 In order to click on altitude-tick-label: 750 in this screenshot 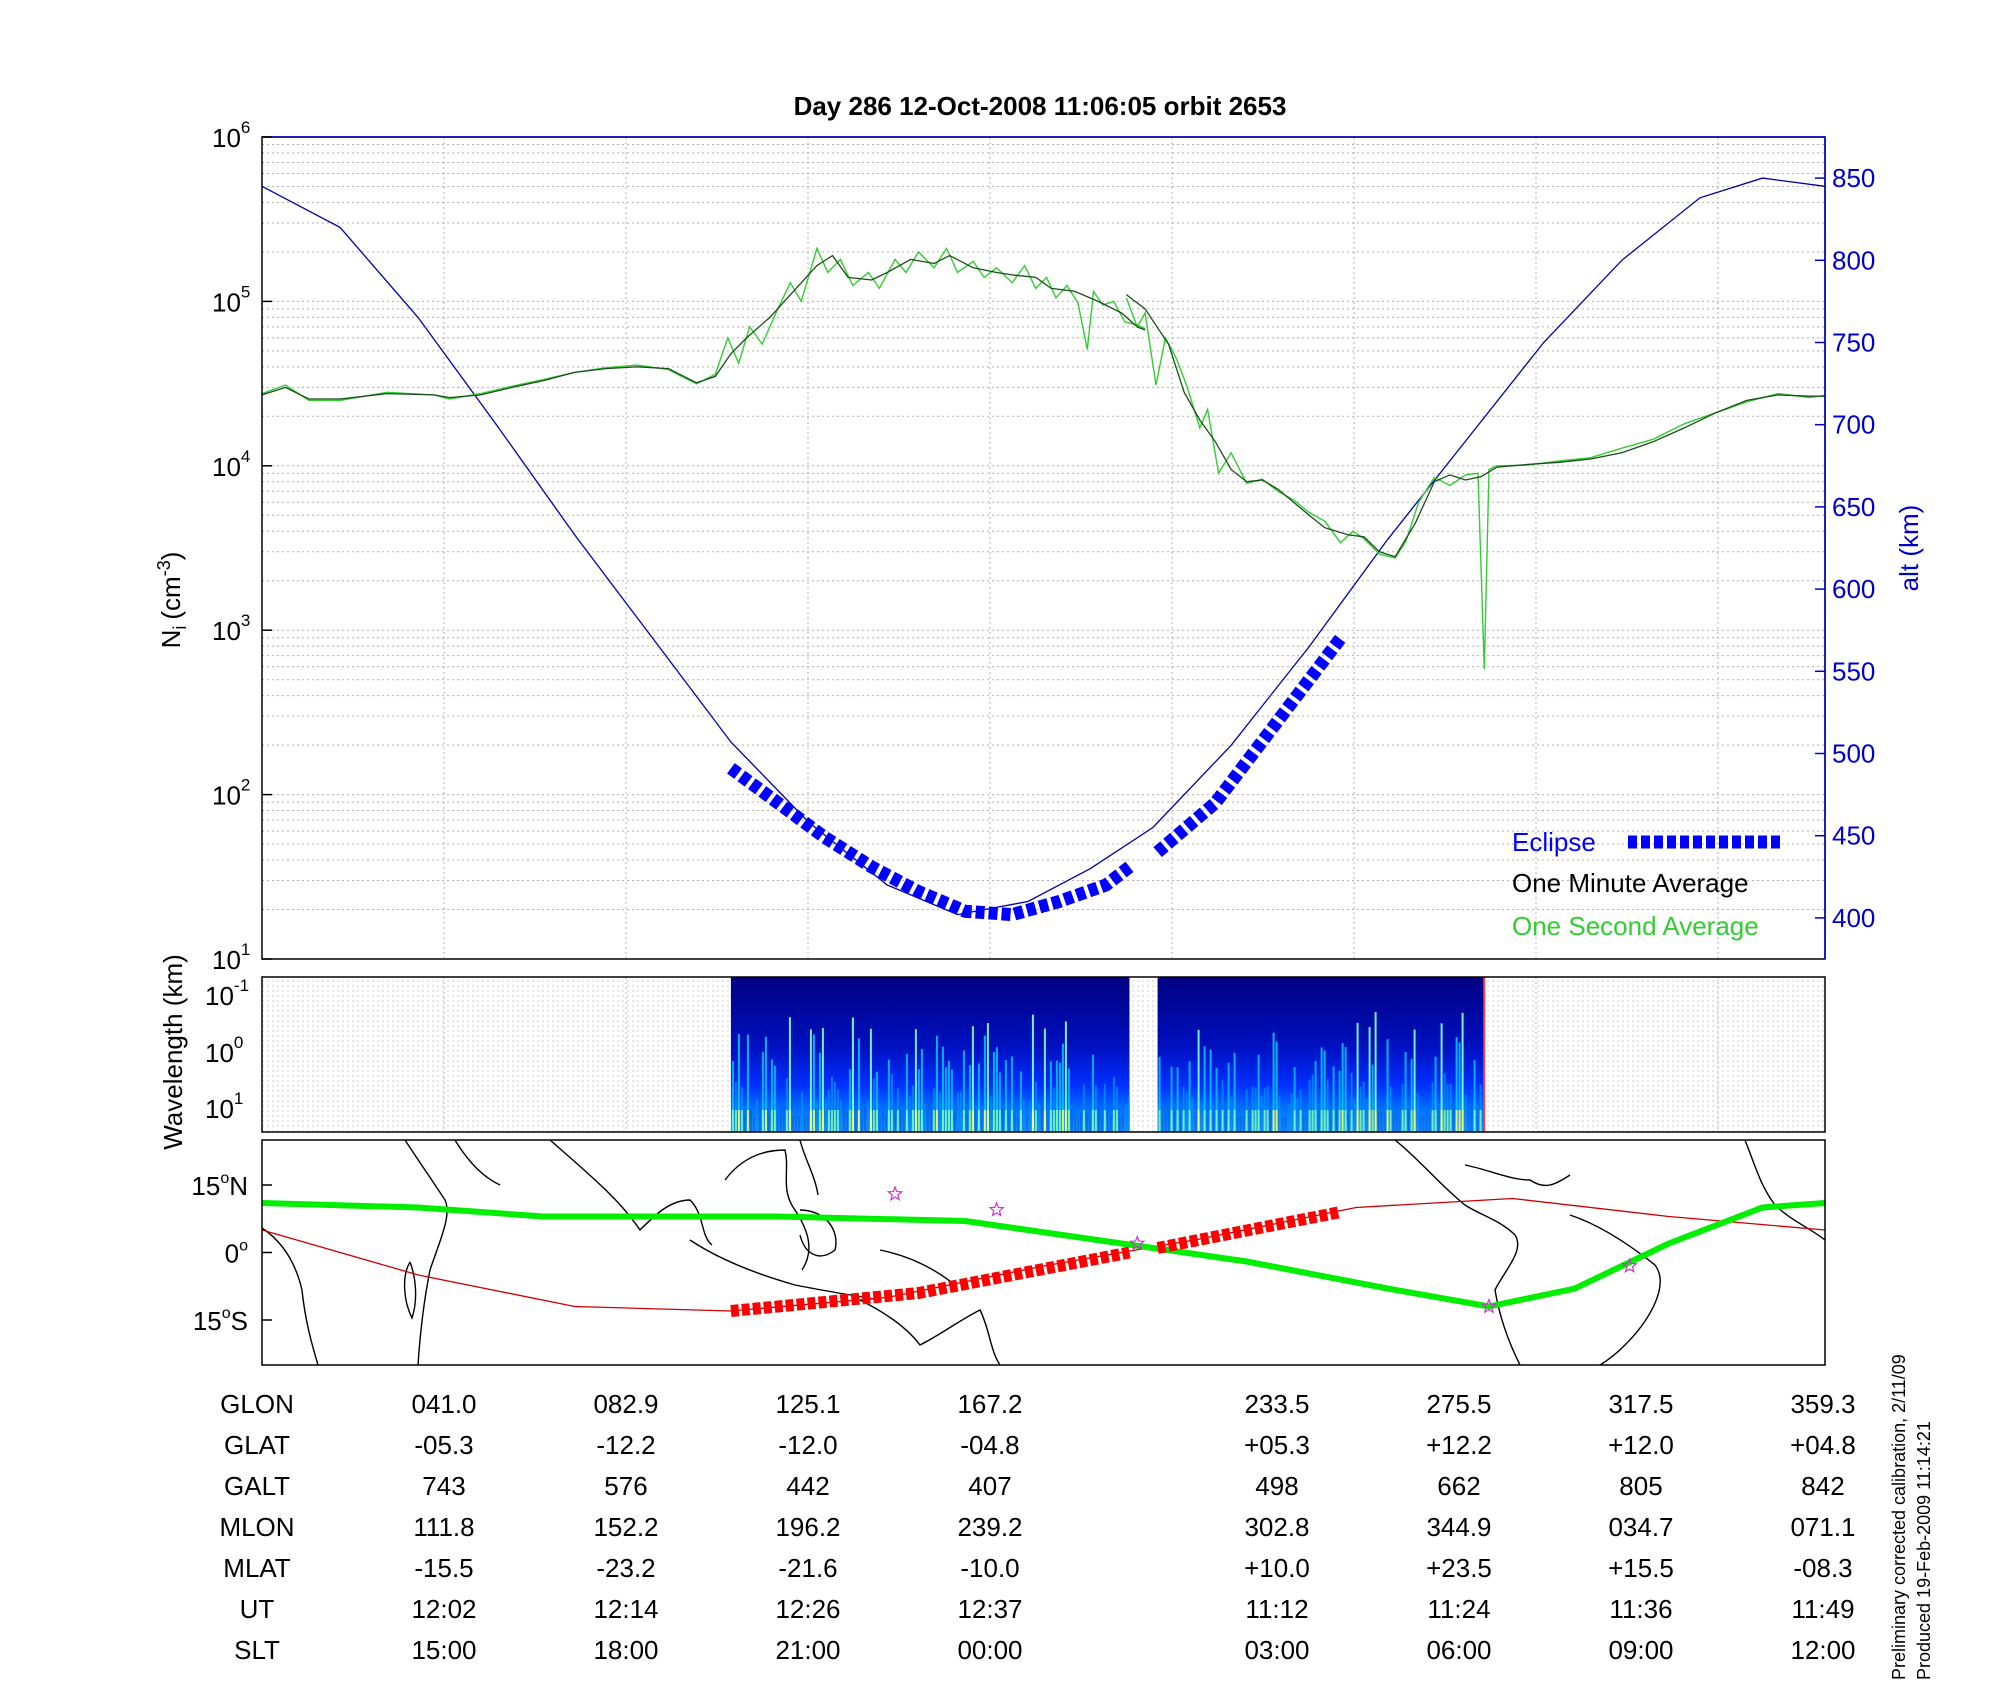, I will do `click(1853, 343)`.